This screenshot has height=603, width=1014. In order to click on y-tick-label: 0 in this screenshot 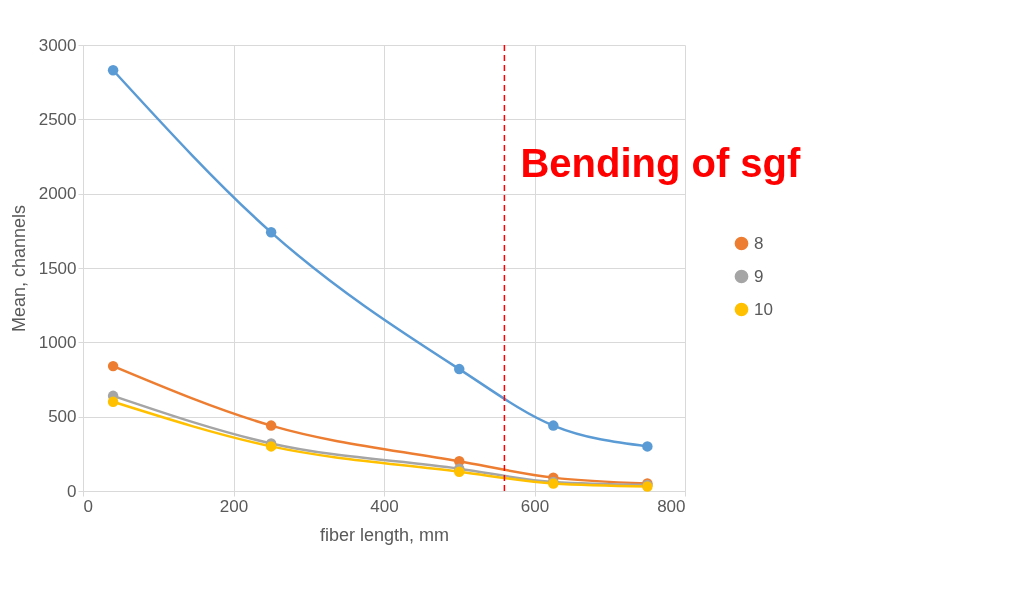, I will do `click(72, 491)`.